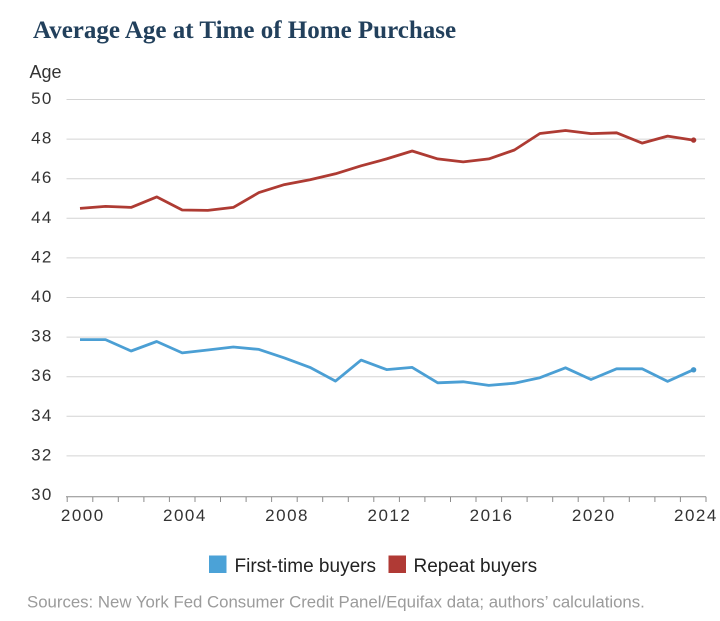 The image size is (720, 621). I want to click on svg-text: Repeat buyers, so click(476, 566).